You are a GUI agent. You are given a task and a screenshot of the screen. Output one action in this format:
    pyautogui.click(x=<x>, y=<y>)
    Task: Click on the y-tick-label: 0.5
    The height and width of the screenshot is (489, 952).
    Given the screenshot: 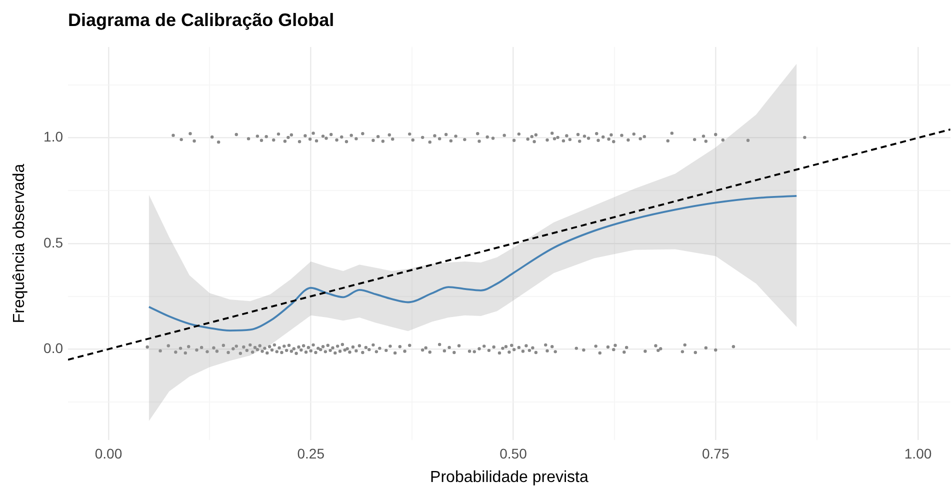 What is the action you would take?
    pyautogui.click(x=54, y=242)
    